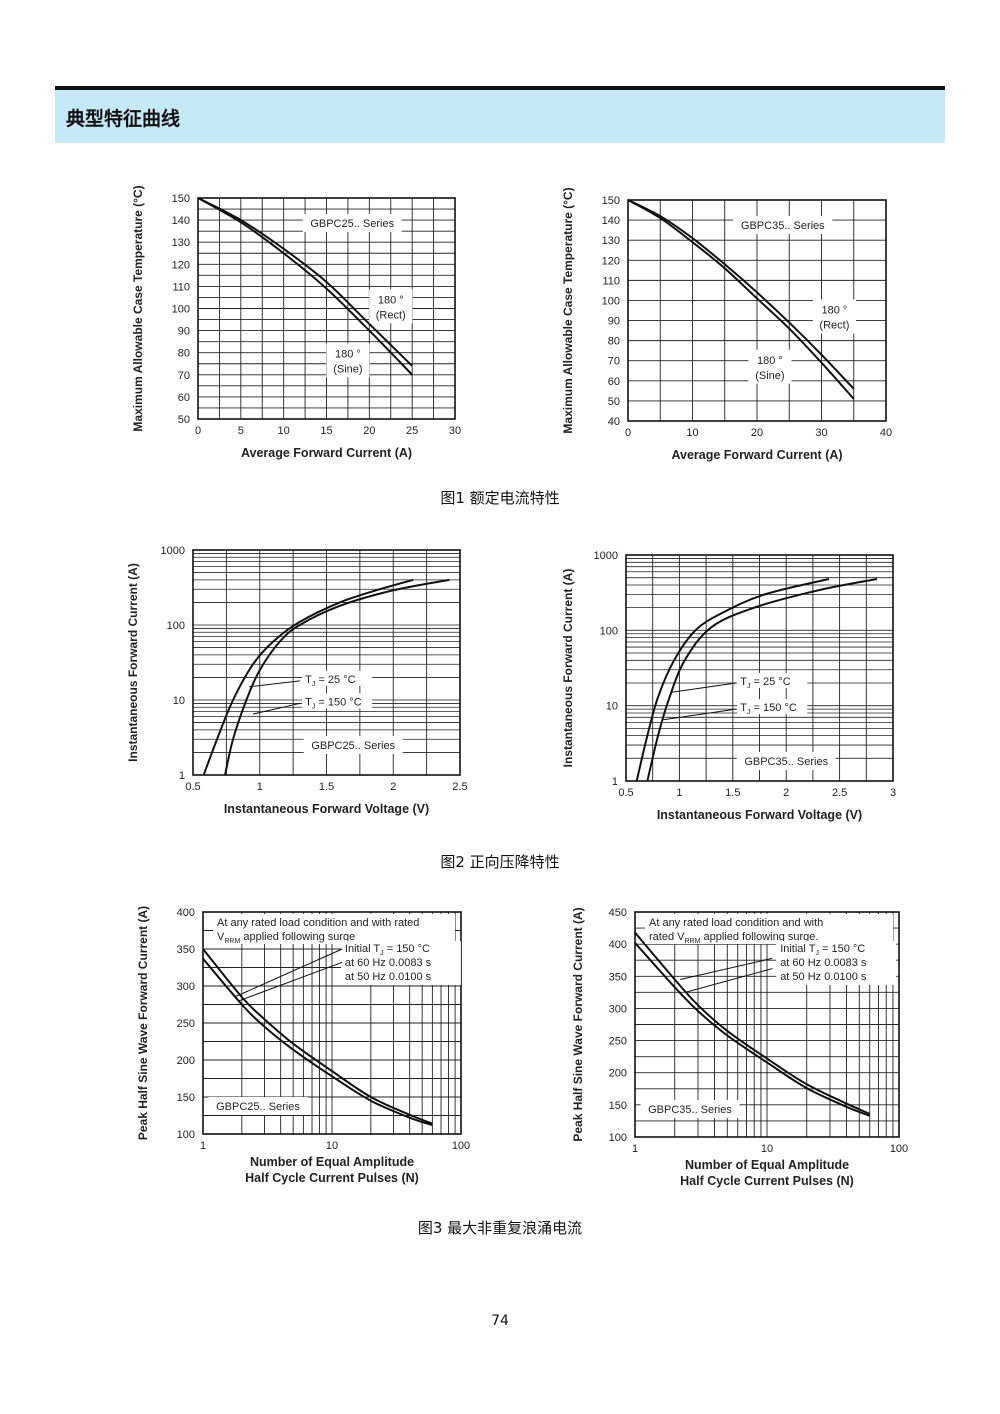 Image resolution: width=1000 pixels, height=1414 pixels. Describe the element at coordinates (143, 1023) in the screenshot. I see `y-axis-label: Peak Half Sine Wave Forward Current (A)` at that location.